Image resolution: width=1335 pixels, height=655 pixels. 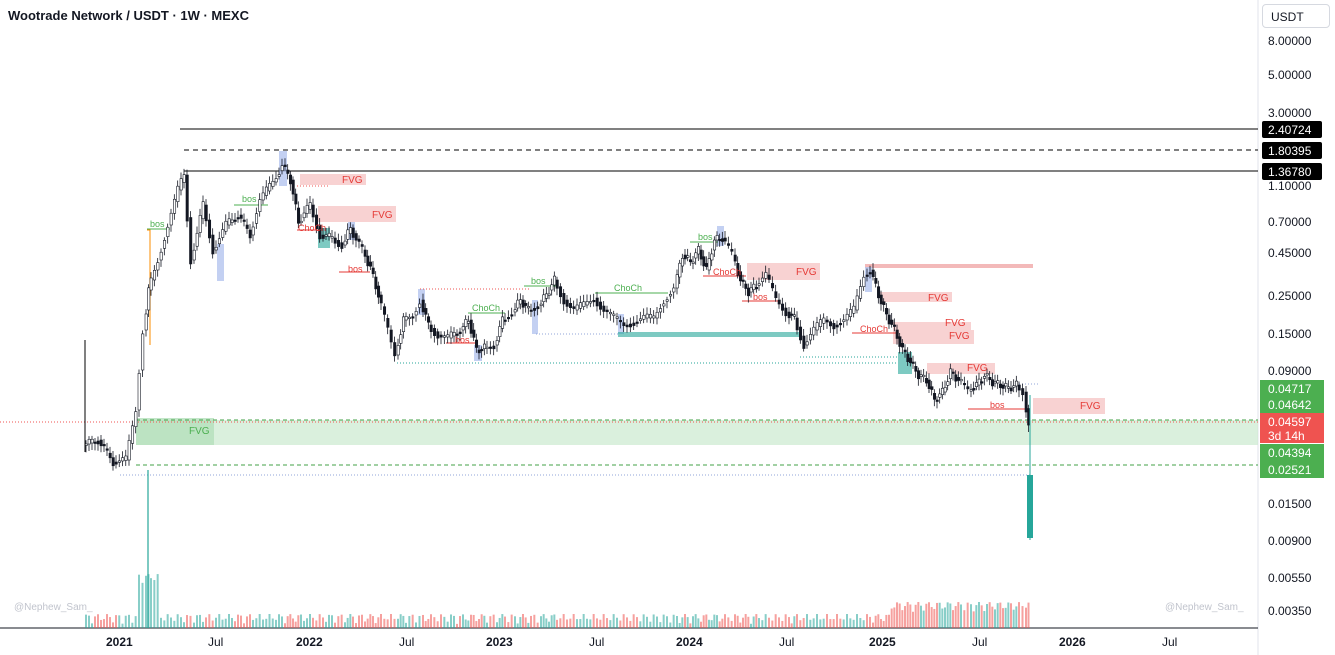 What do you see at coordinates (421, 302) in the screenshot?
I see `order-block` at bounding box center [421, 302].